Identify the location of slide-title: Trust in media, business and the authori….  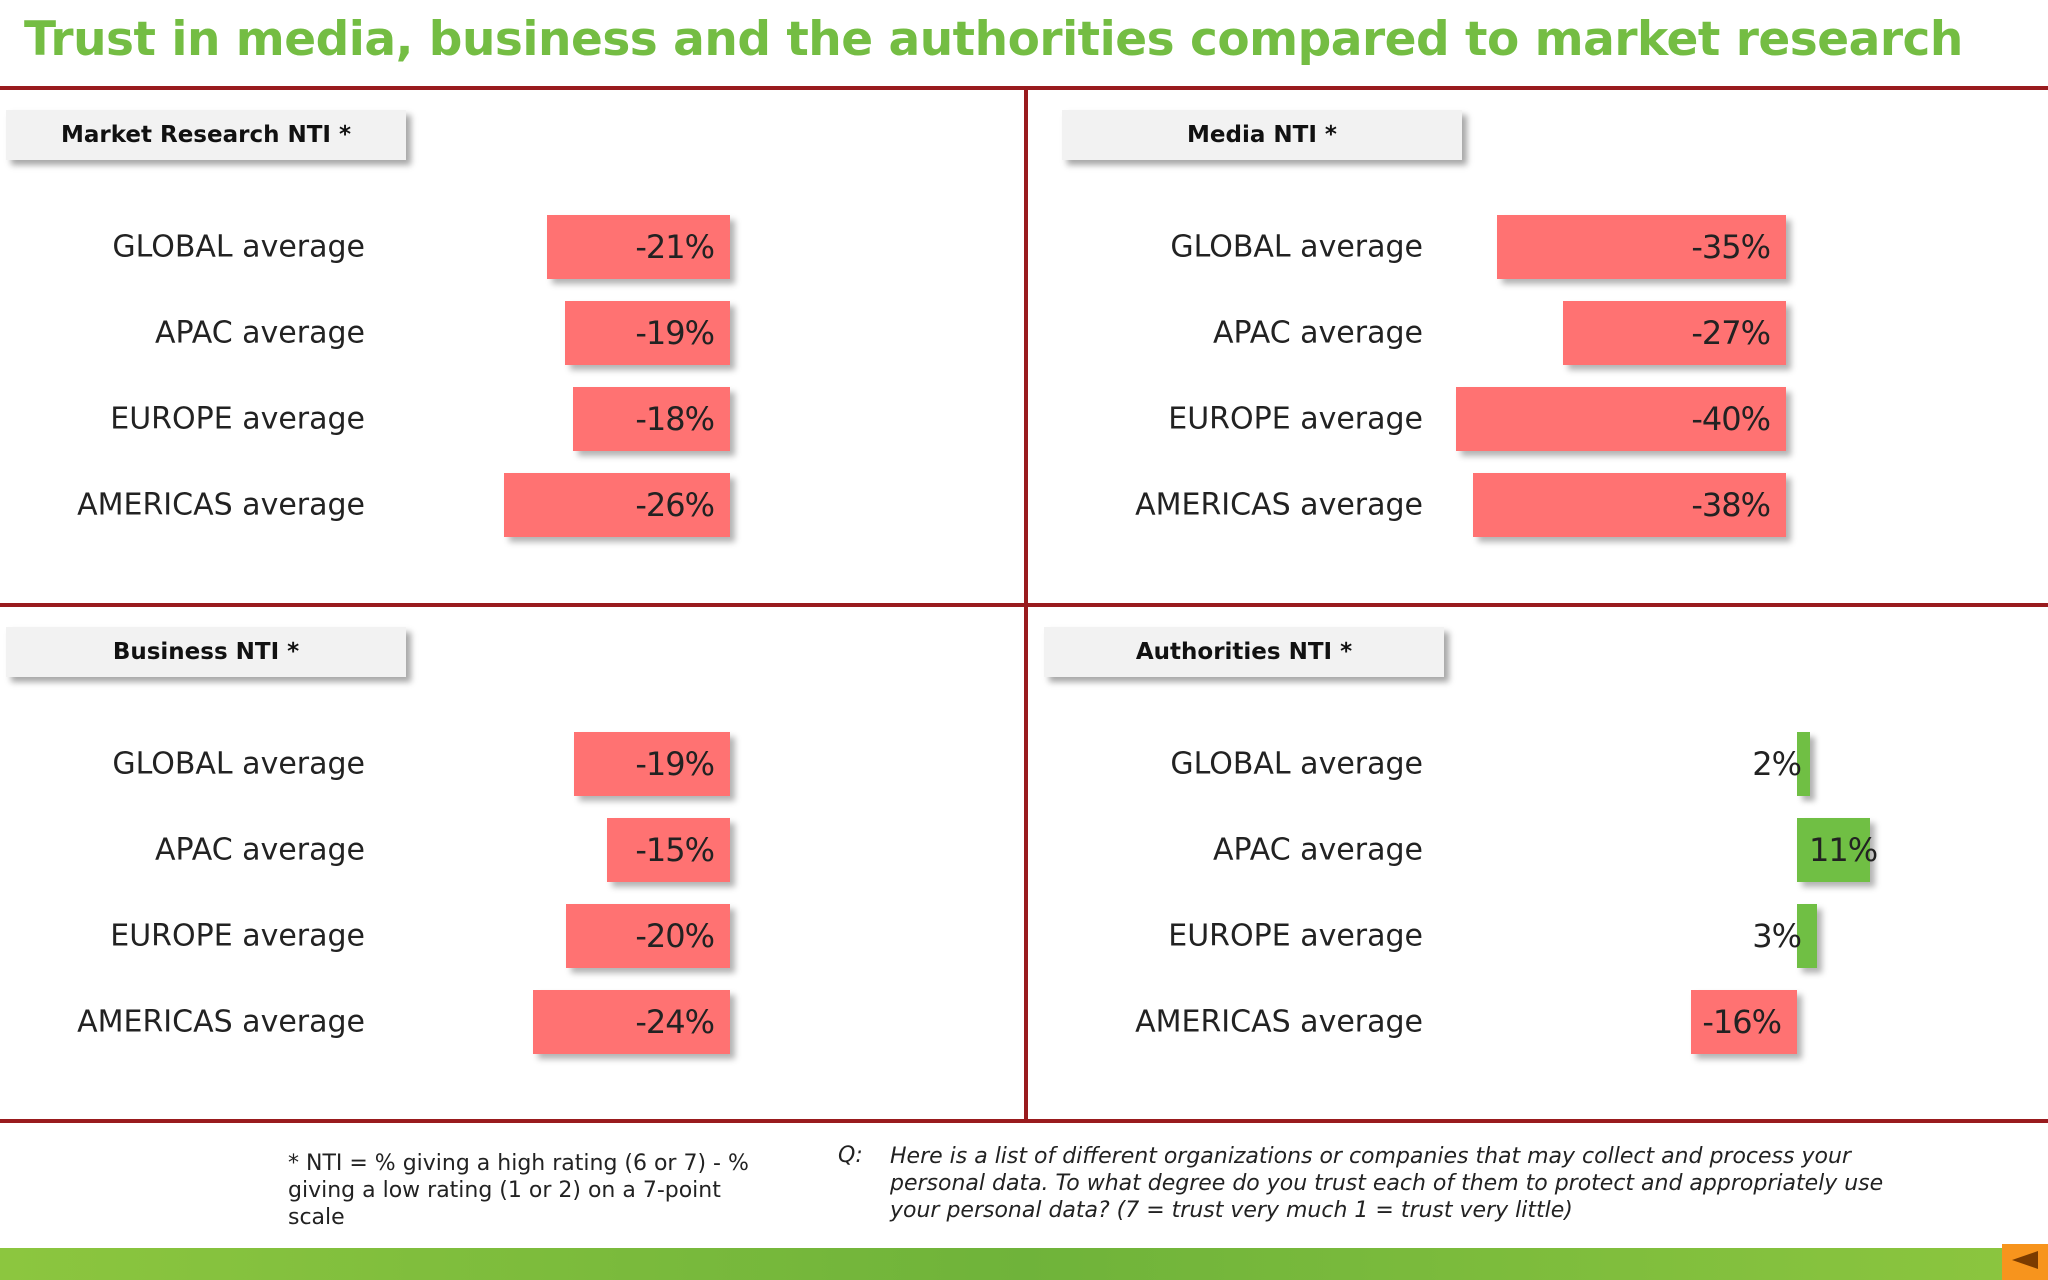
(993, 39).